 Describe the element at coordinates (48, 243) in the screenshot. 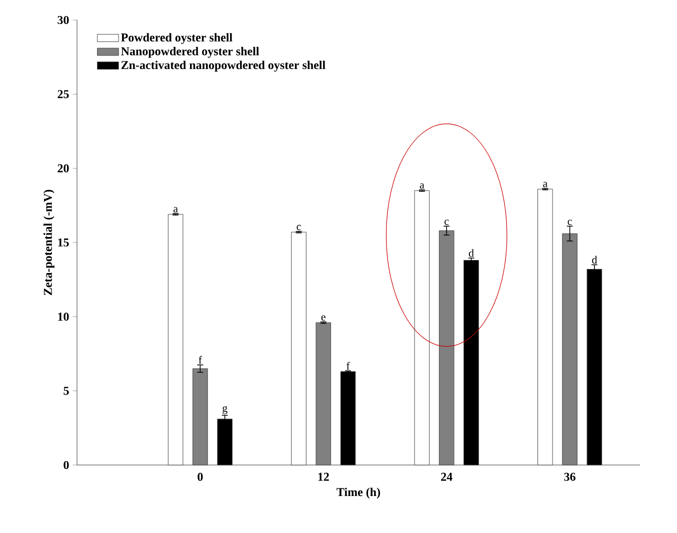

I see `y-axis-title: Zeta-potential (-mV)` at that location.